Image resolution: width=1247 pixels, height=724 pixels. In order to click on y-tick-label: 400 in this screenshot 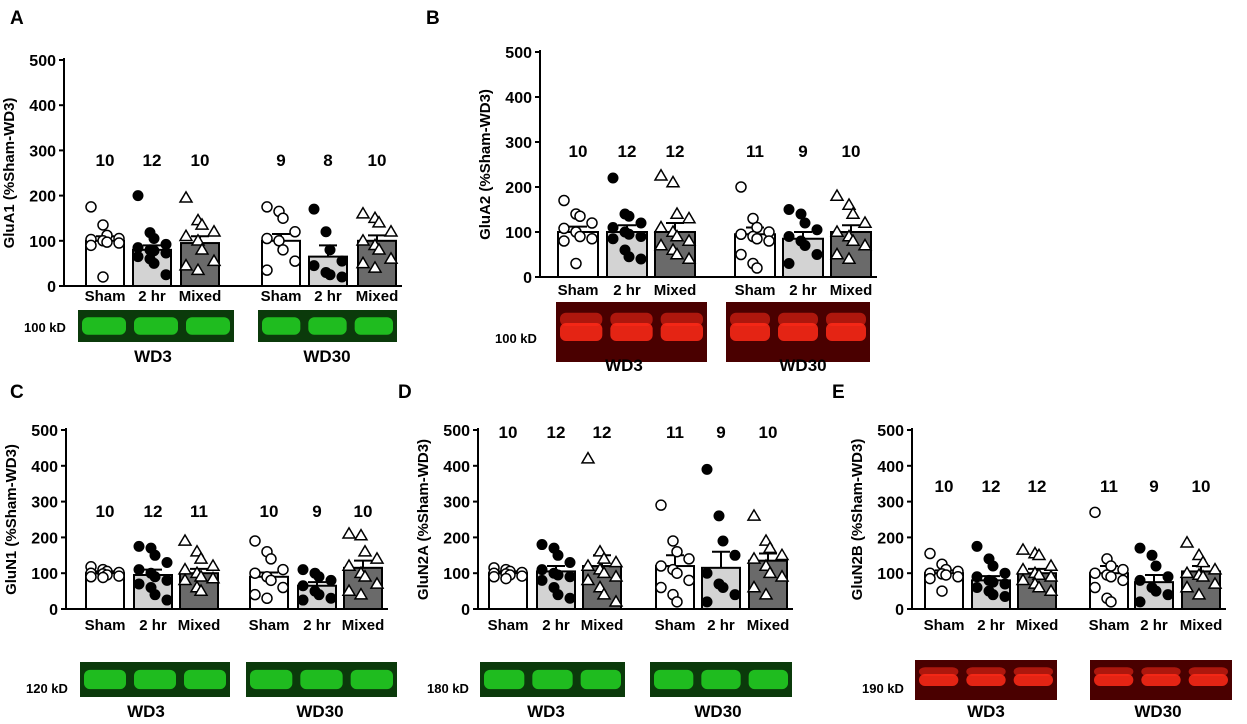, I will do `click(44, 467)`.